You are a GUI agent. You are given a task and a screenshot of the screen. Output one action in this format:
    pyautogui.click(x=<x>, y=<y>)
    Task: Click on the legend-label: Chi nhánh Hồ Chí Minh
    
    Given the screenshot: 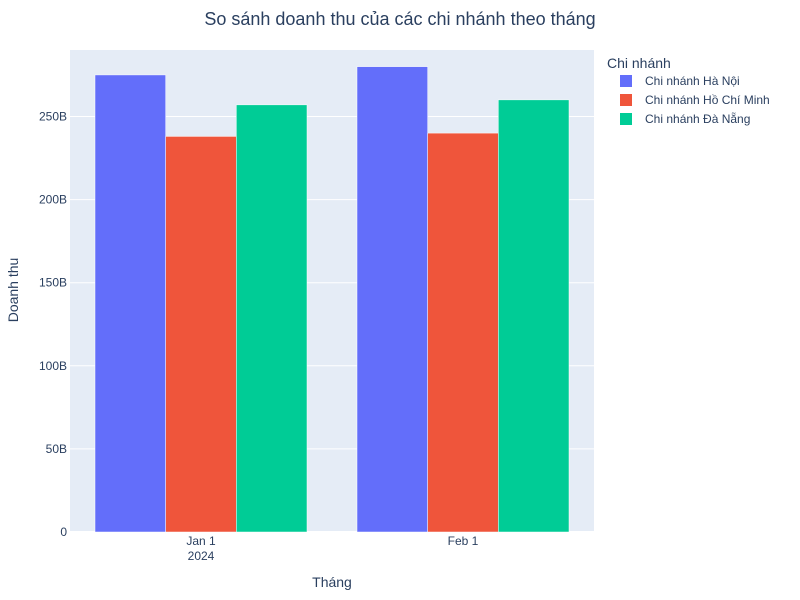 What is the action you would take?
    pyautogui.click(x=707, y=100)
    